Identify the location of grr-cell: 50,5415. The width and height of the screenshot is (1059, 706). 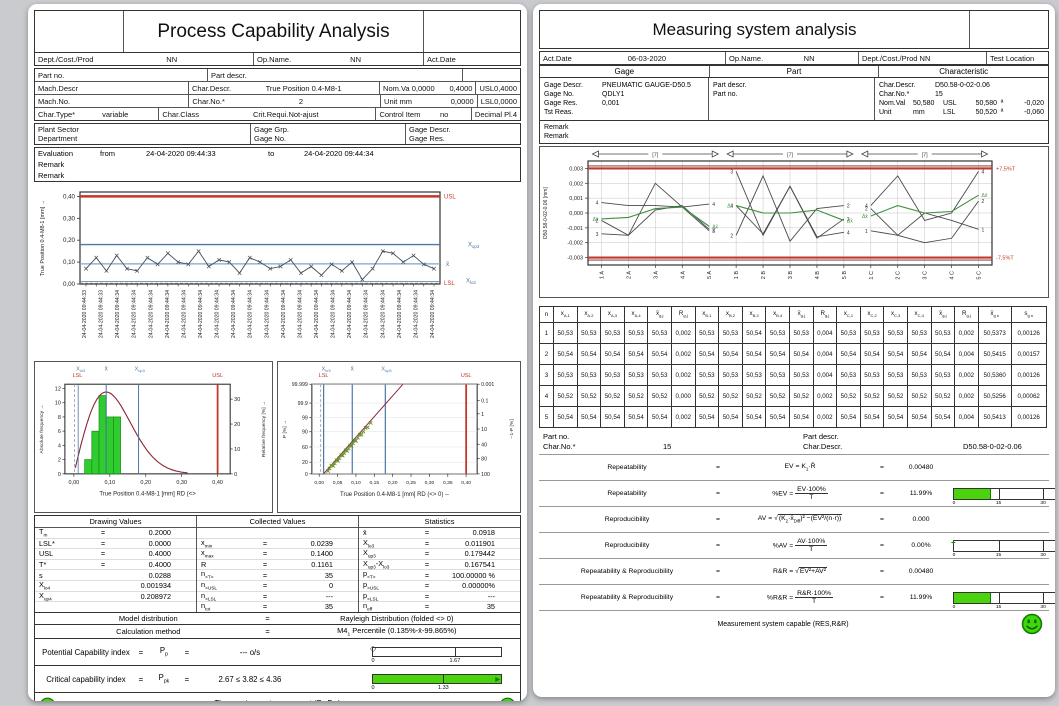
(994, 354).